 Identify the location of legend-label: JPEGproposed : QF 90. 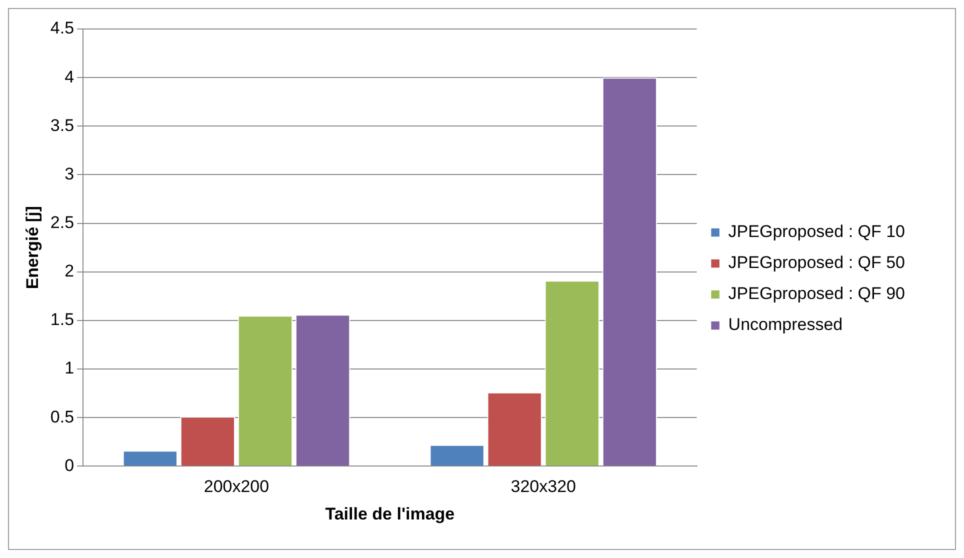
(817, 294).